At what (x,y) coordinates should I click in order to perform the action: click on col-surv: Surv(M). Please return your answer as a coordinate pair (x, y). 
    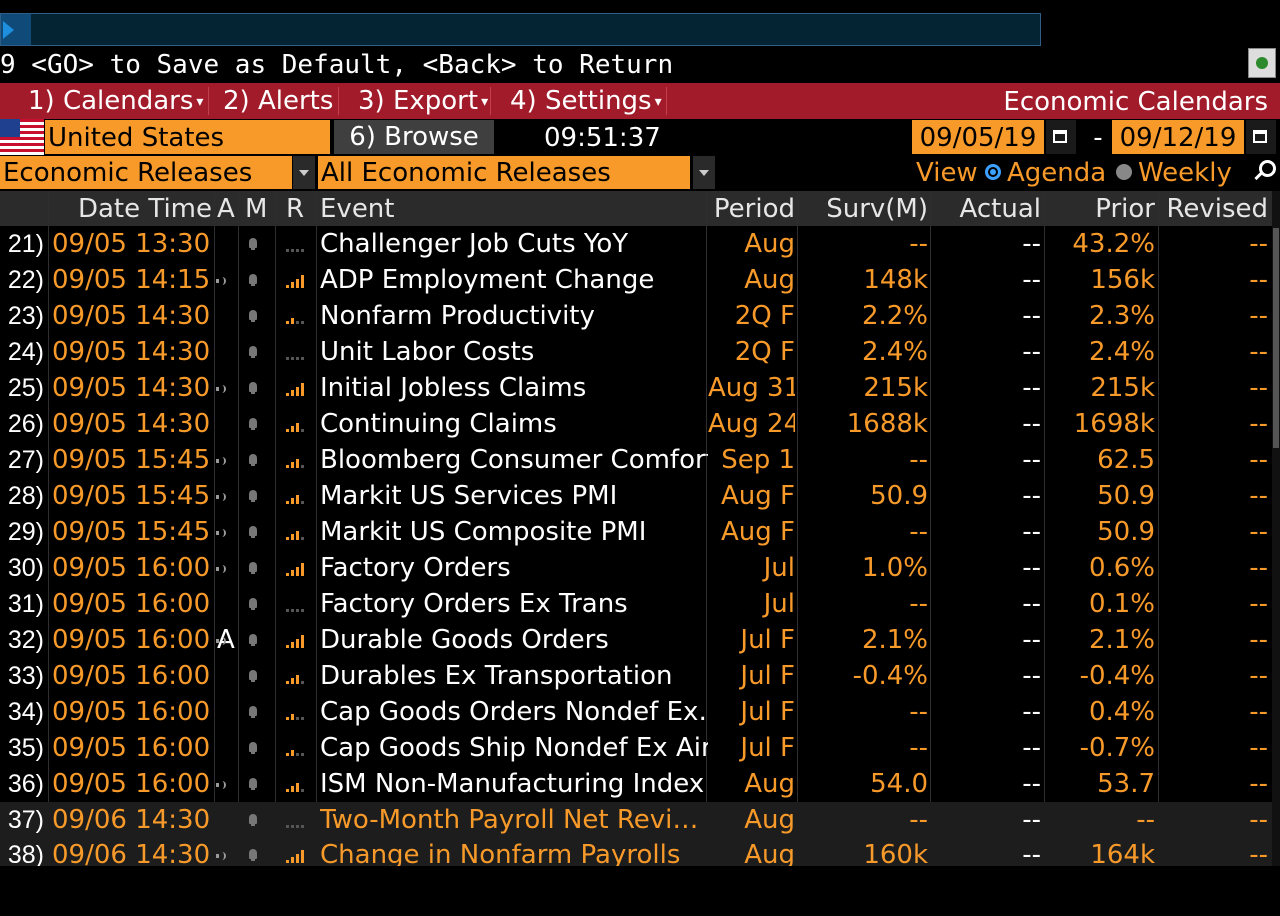
    Looking at the image, I should click on (877, 209).